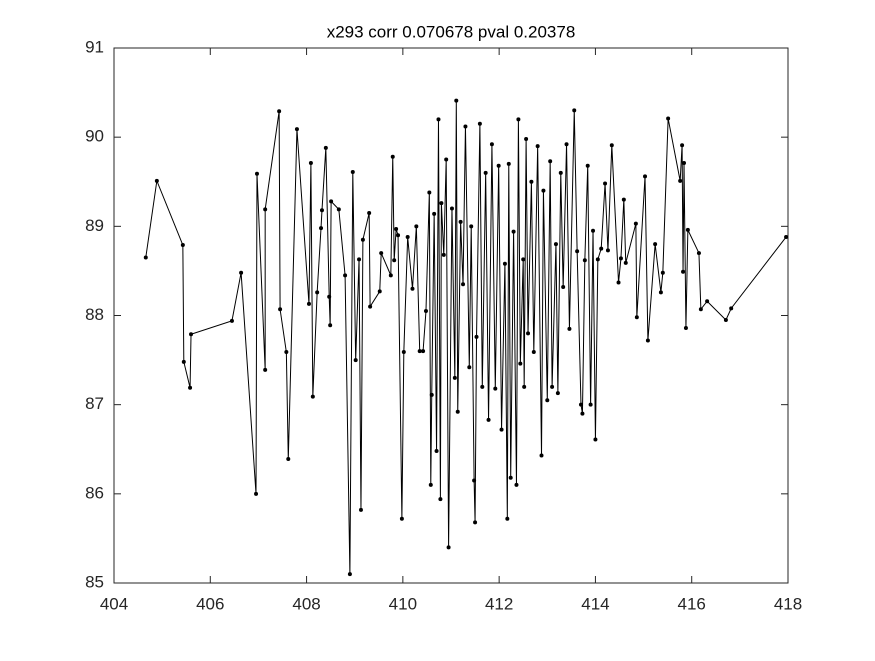  I want to click on x-tick-label: 408, so click(306, 603).